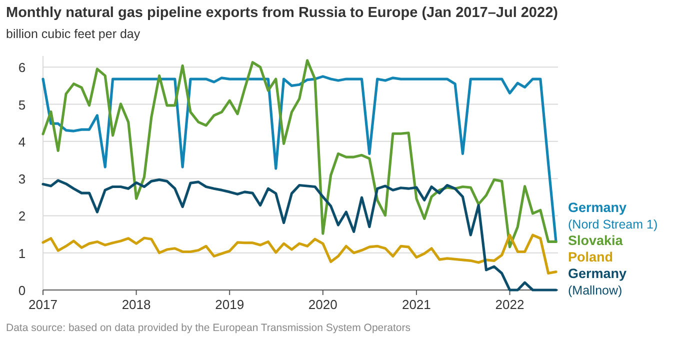 This screenshot has height=338, width=690. What do you see at coordinates (229, 304) in the screenshot?
I see `x-tick-label: 2019` at bounding box center [229, 304].